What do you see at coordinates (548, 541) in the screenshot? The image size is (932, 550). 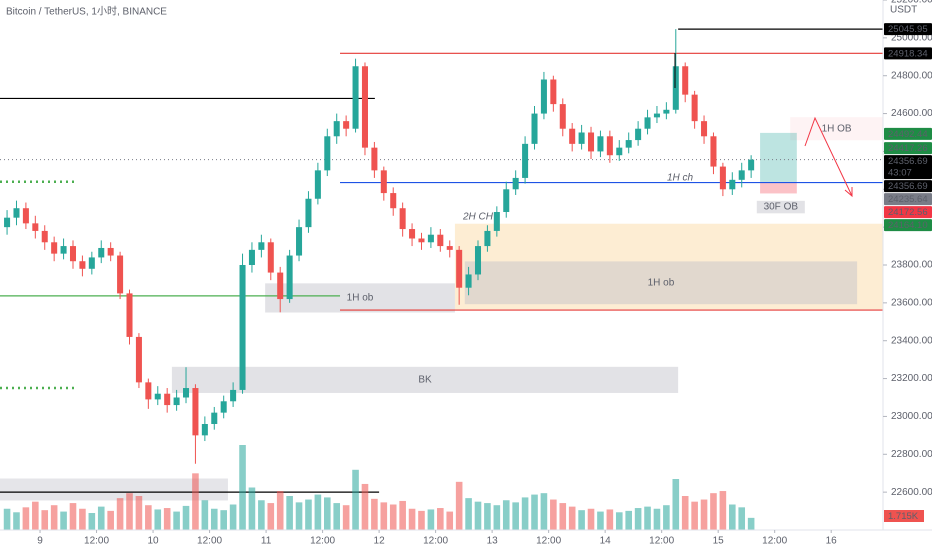 I see `x-tick-label: 12:00` at bounding box center [548, 541].